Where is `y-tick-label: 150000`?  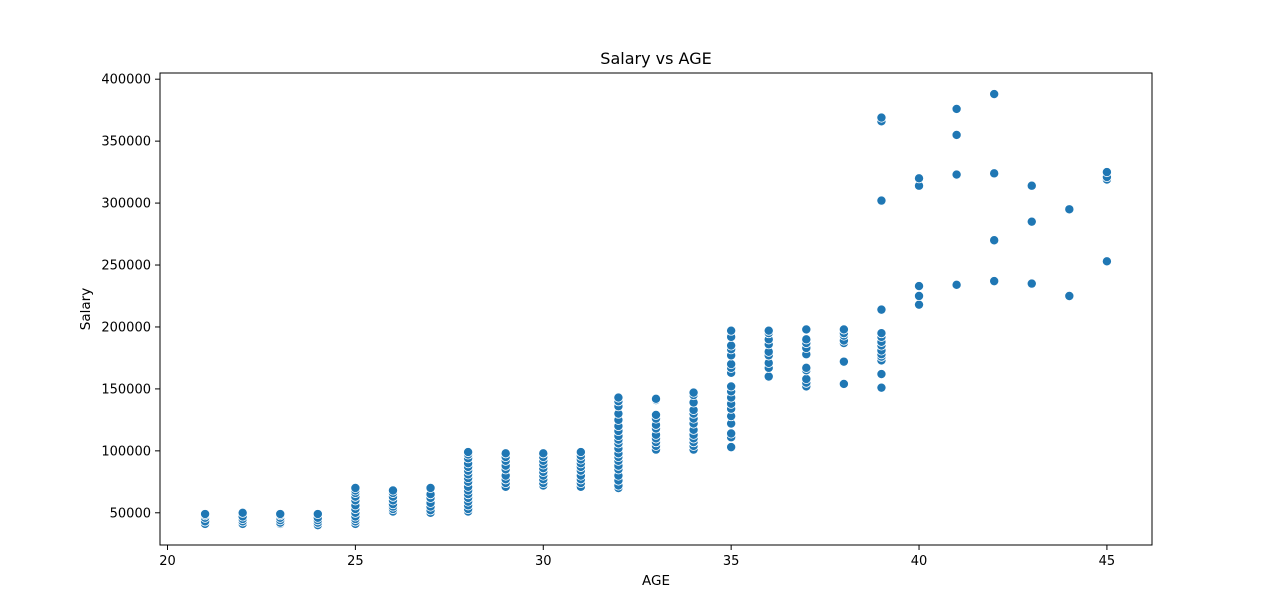
y-tick-label: 150000 is located at coordinates (126, 389).